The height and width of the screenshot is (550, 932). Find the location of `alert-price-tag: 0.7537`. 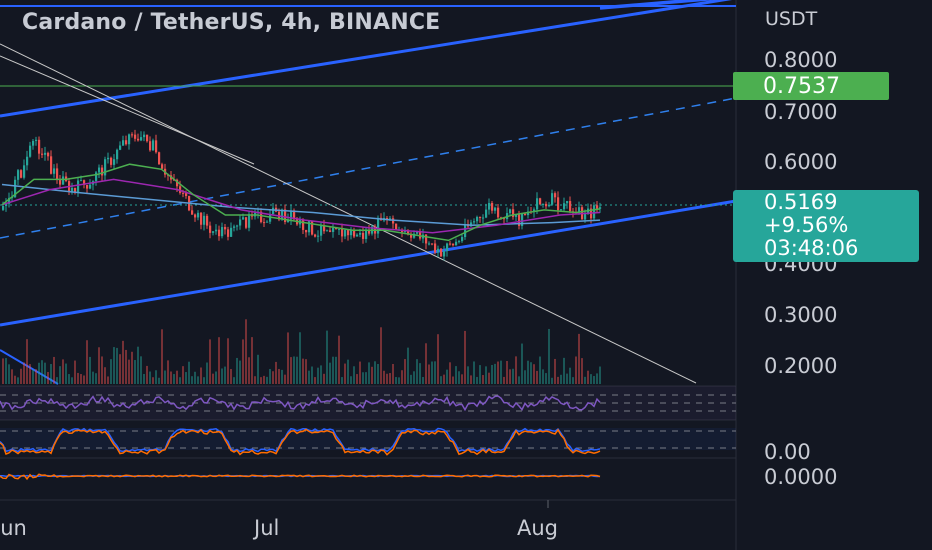

alert-price-tag: 0.7537 is located at coordinates (811, 86).